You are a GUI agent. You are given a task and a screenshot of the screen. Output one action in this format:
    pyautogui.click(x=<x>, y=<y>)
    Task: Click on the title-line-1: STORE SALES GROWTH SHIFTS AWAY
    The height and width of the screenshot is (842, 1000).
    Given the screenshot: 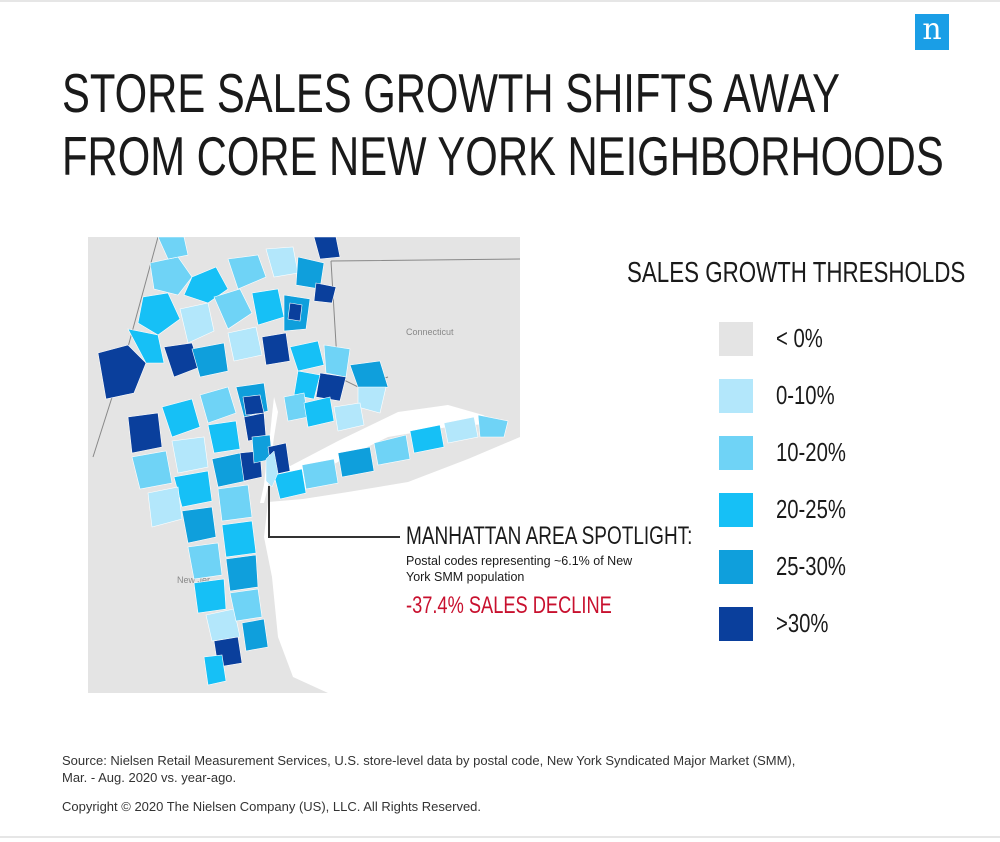 What is the action you would take?
    pyautogui.click(x=451, y=93)
    